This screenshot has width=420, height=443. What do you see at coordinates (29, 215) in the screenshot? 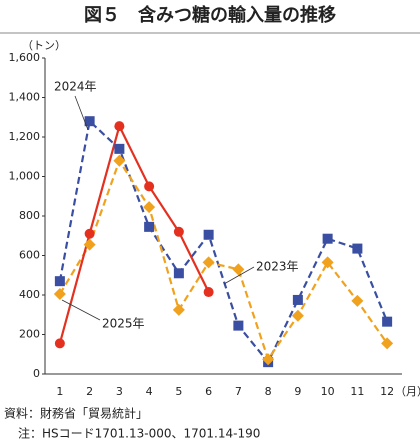
I see `y-tick-label: 800` at bounding box center [29, 215].